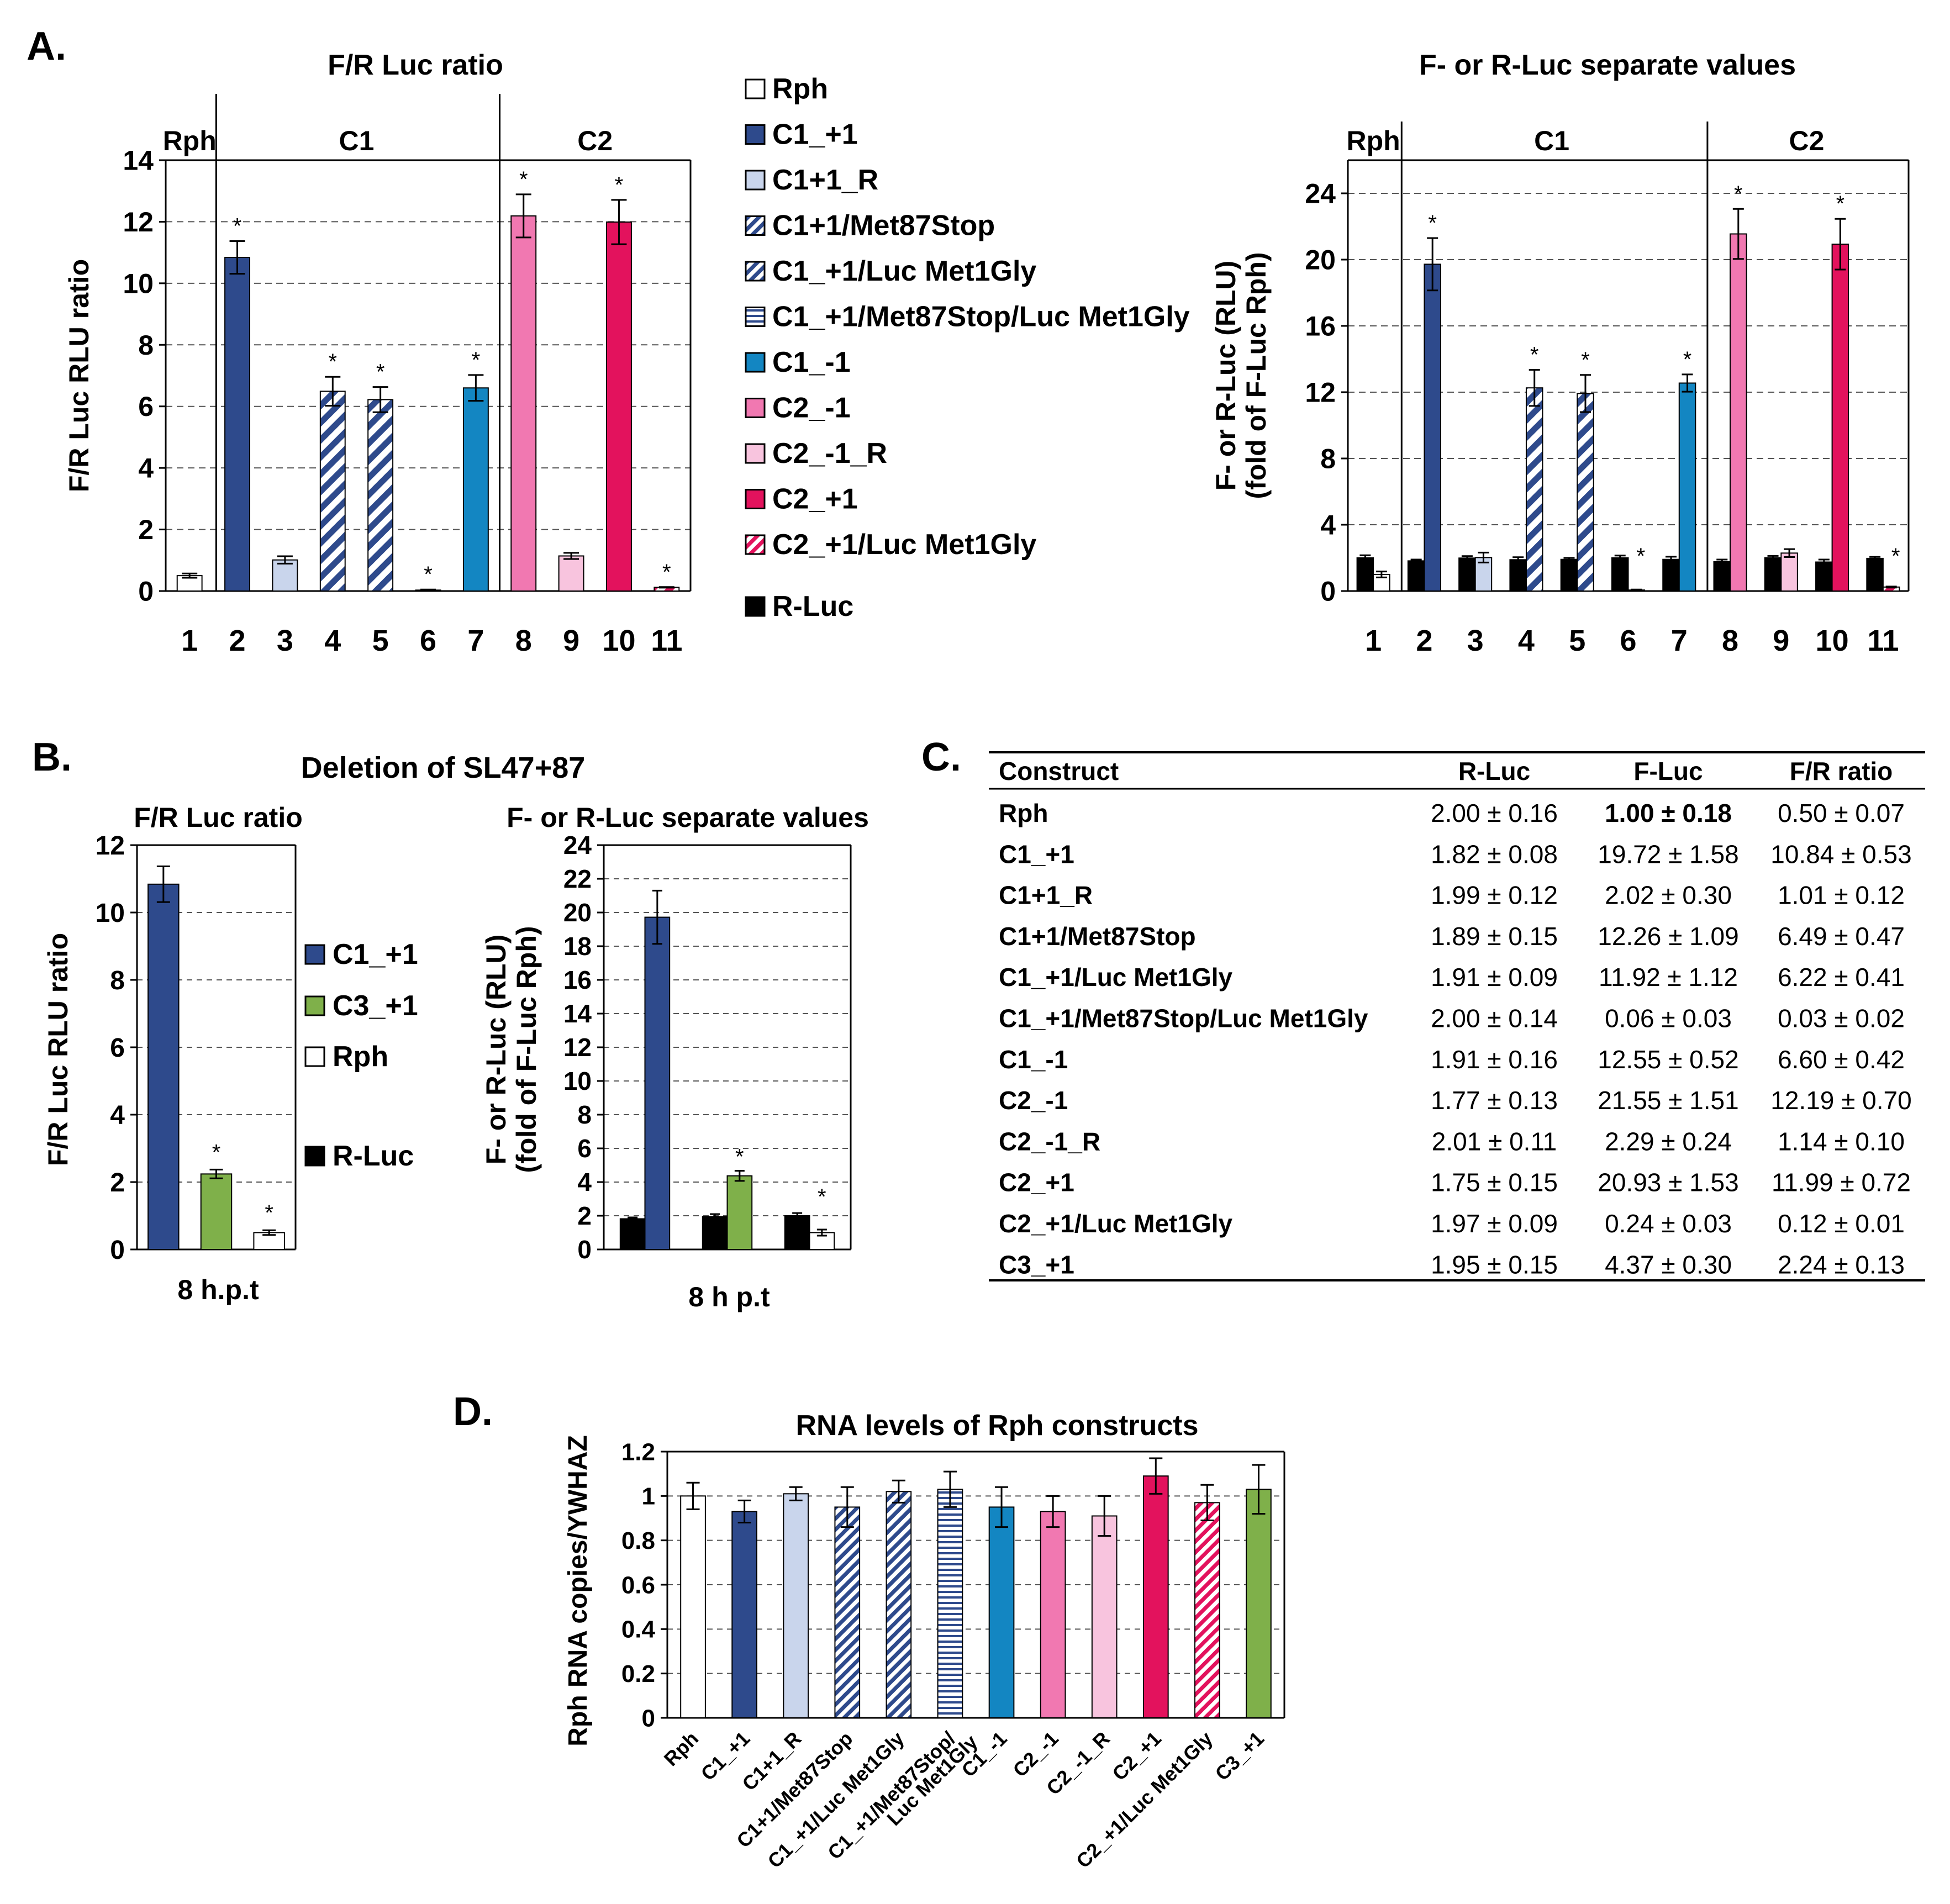 The image size is (1950, 1904). What do you see at coordinates (904, 545) in the screenshot?
I see `legend-a-label: C2_+1/Luc Met1Gly` at bounding box center [904, 545].